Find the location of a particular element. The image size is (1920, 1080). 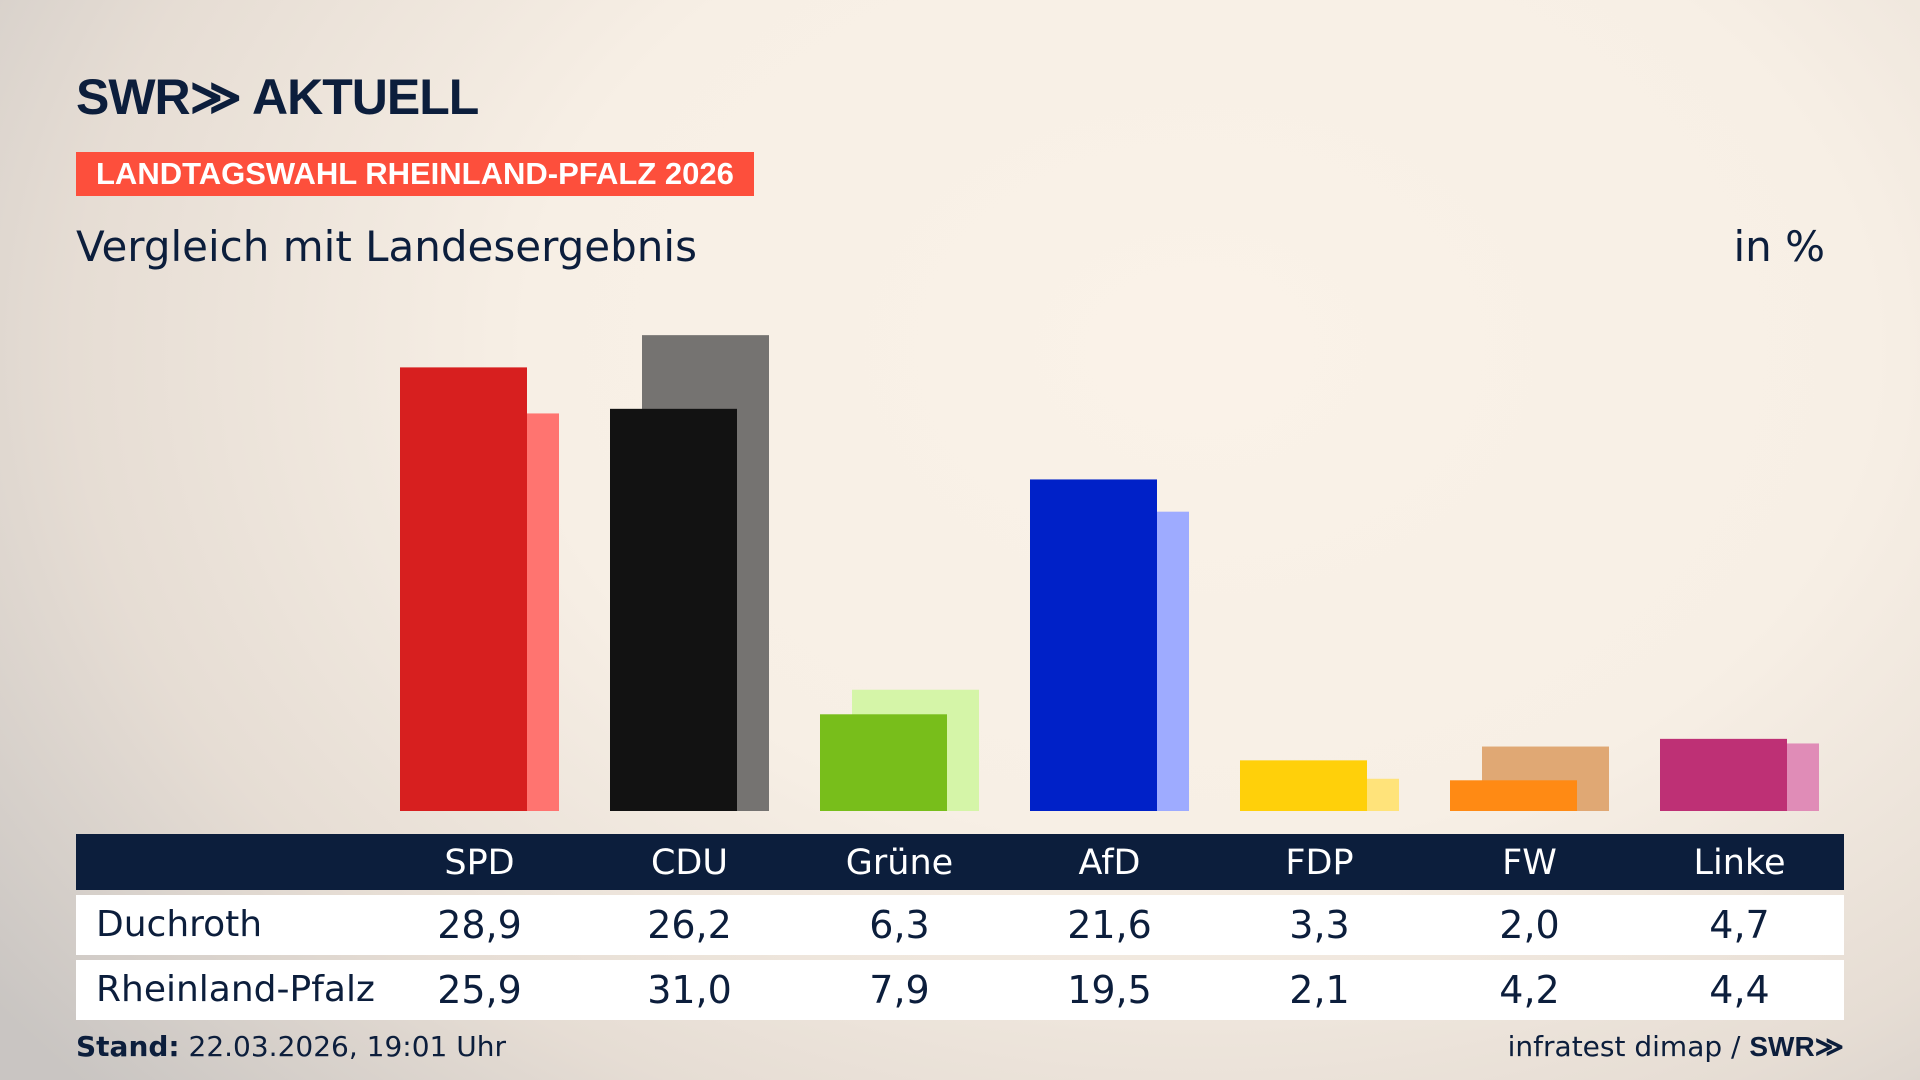

value-cell: 21,6 is located at coordinates (1109, 925).